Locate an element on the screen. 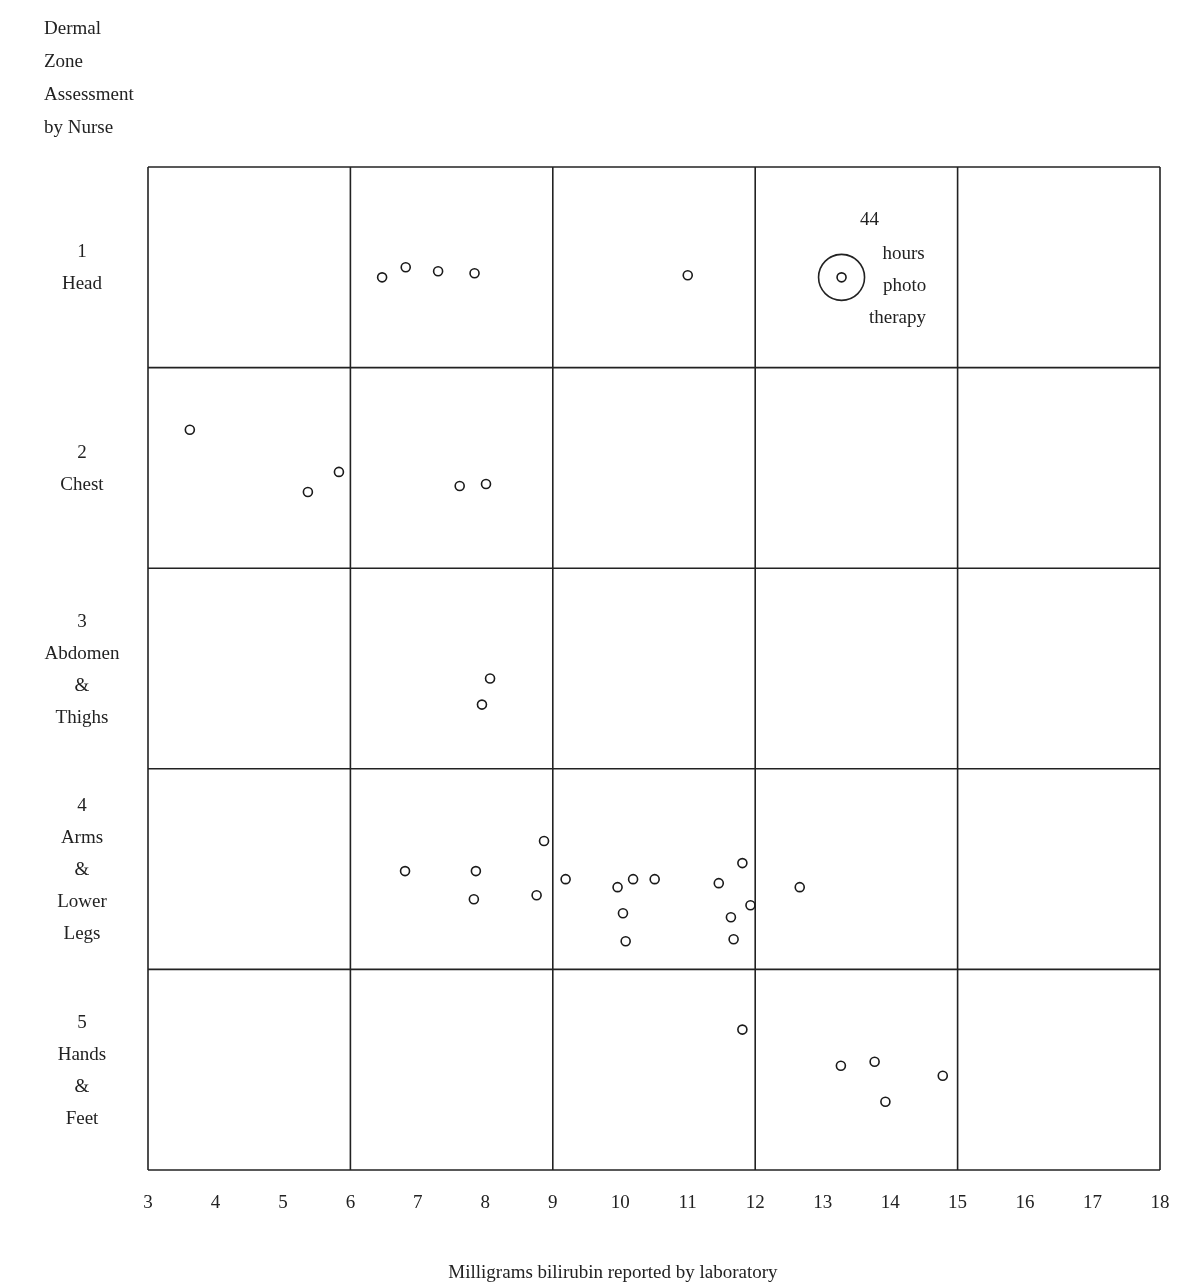 The height and width of the screenshot is (1287, 1177). y-tick-label: 4 Arms & Lower Legs is located at coordinates (82, 869).